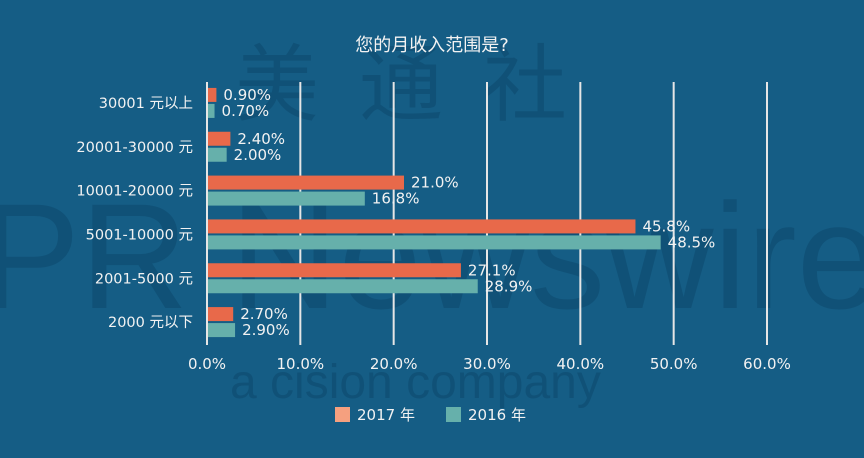 This screenshot has height=458, width=864. I want to click on x-tick-label: 10.0%, so click(301, 364).